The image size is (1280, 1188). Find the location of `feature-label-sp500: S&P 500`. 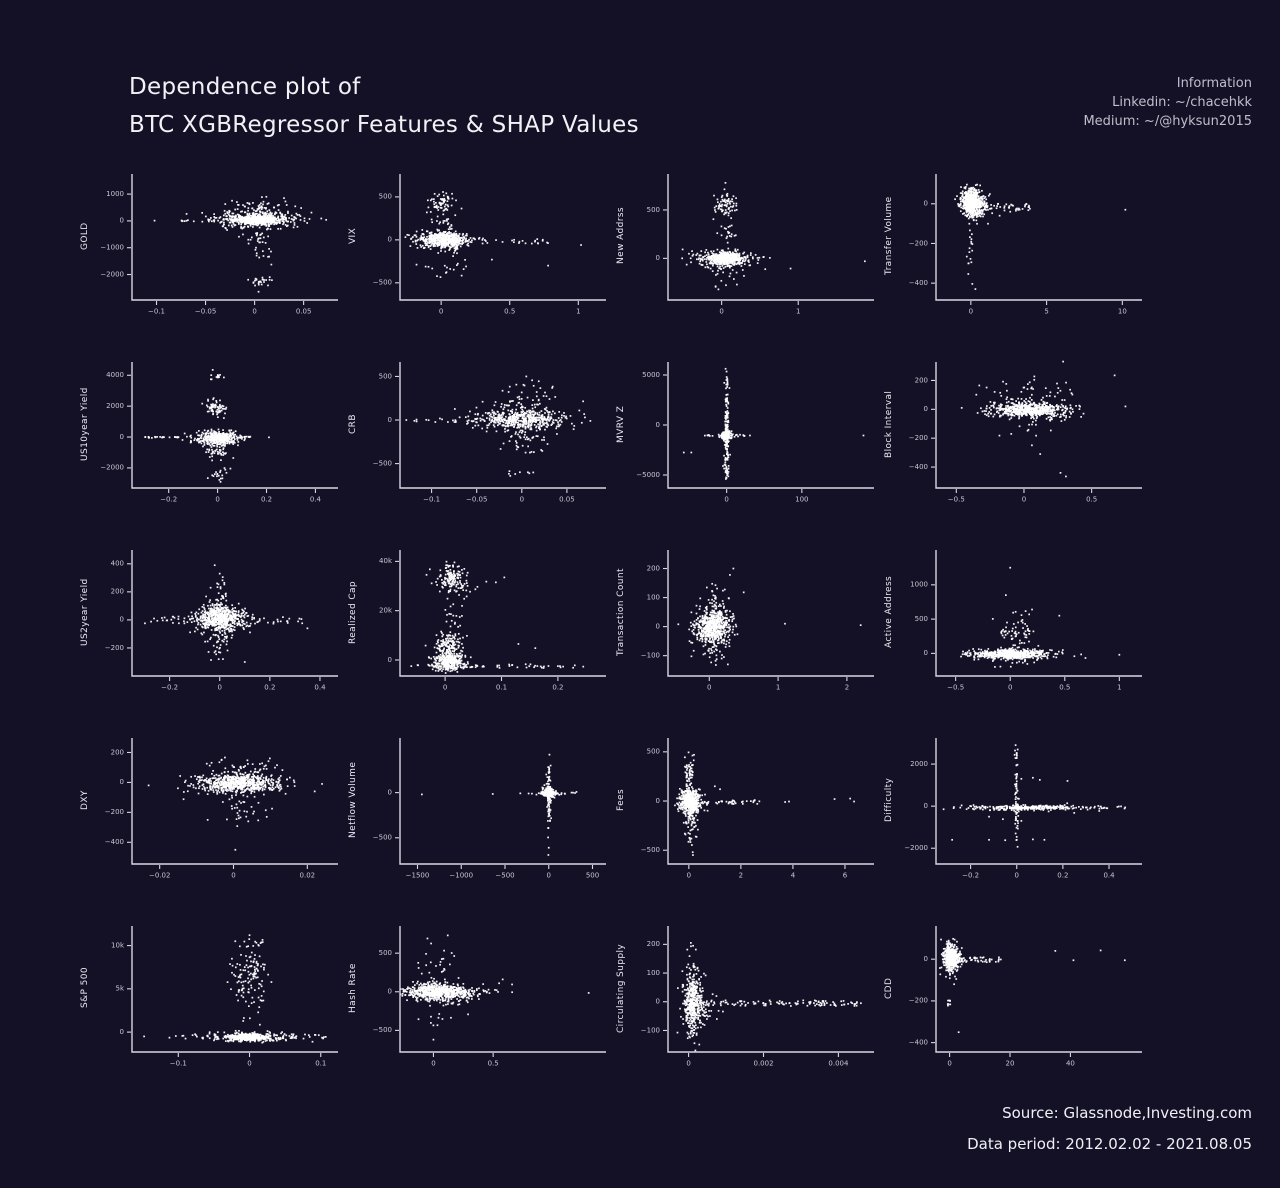

feature-label-sp500: S&P 500 is located at coordinates (85, 988).